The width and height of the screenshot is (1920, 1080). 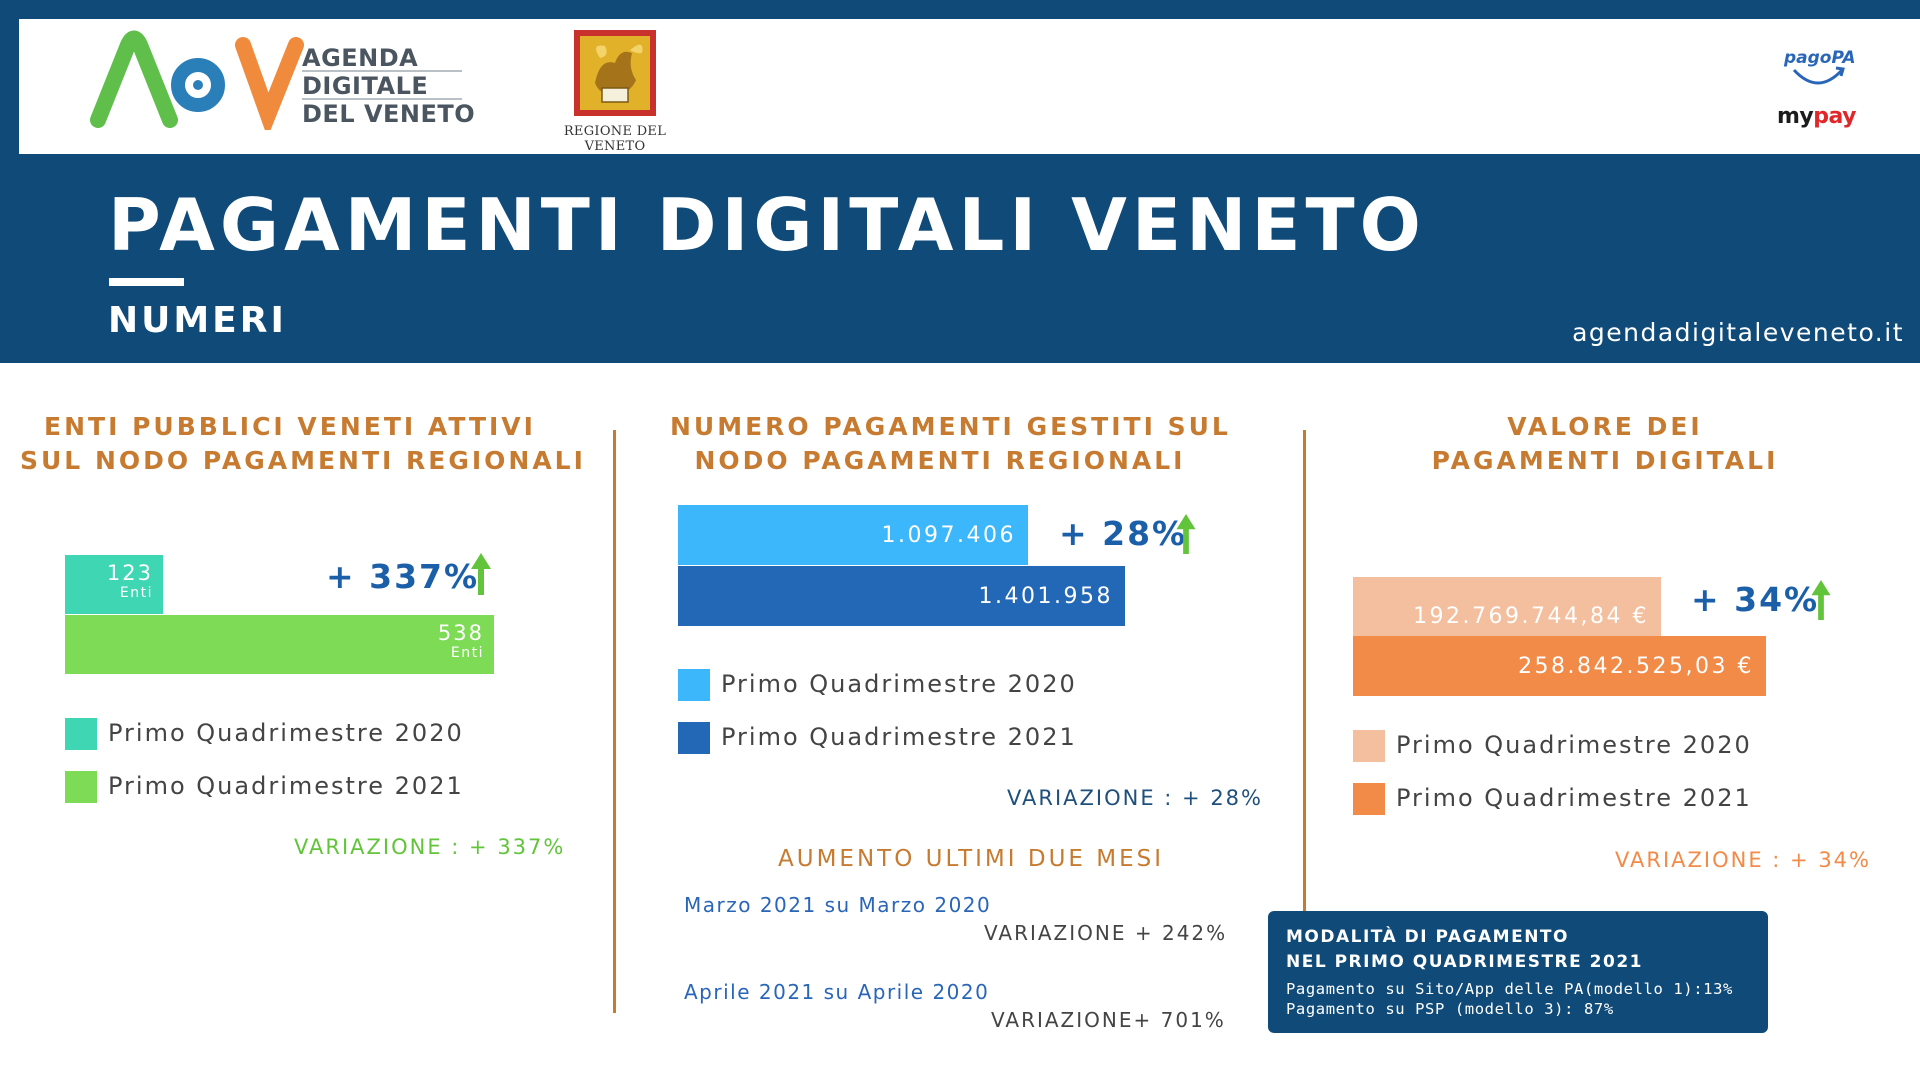 I want to click on adv-logo, so click(x=197, y=80).